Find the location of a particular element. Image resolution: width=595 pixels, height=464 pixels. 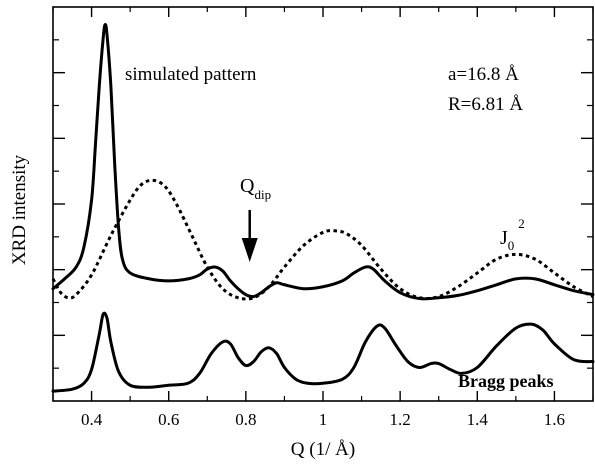

qdip-subscript: dip is located at coordinates (262, 194).